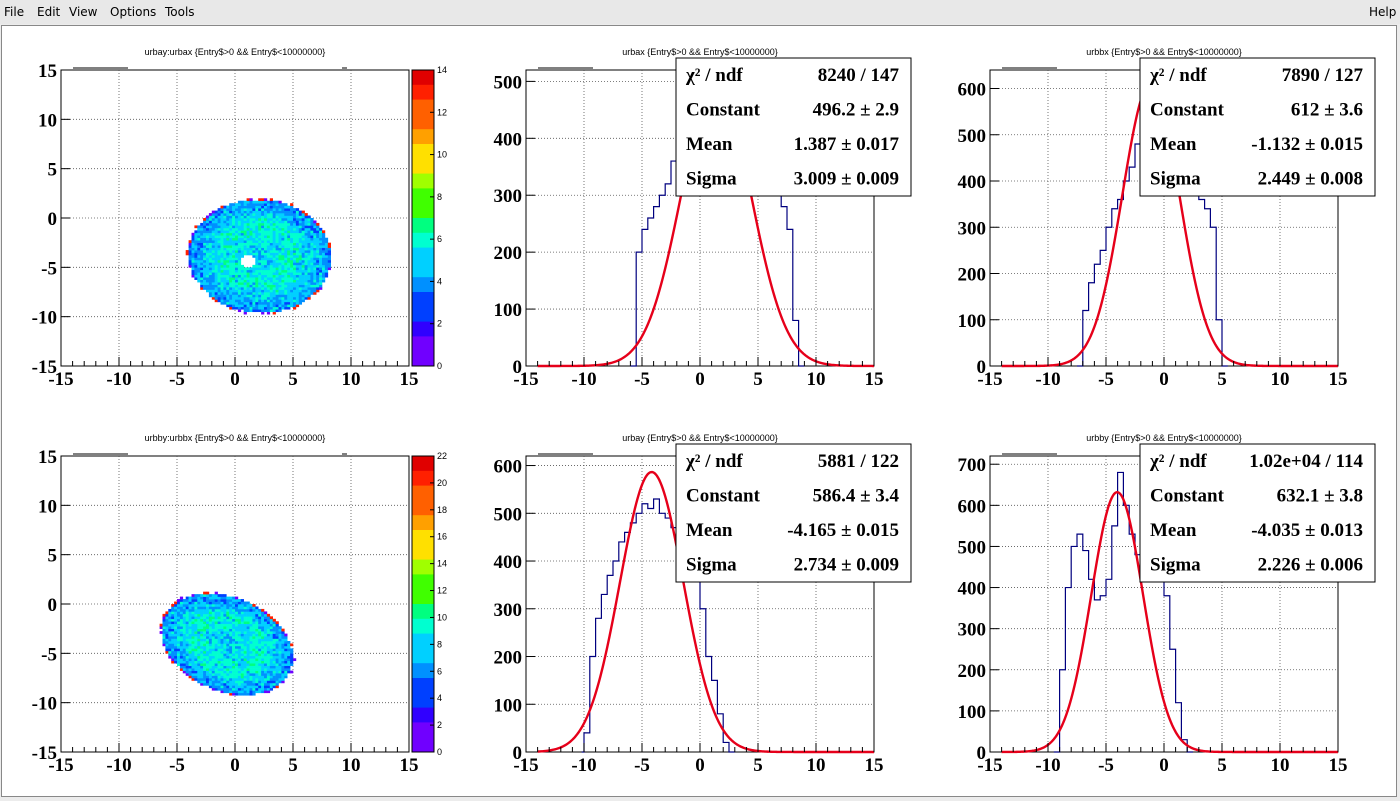  What do you see at coordinates (1306, 461) in the screenshot?
I see `stats-value: 1.02e+04 / 114` at bounding box center [1306, 461].